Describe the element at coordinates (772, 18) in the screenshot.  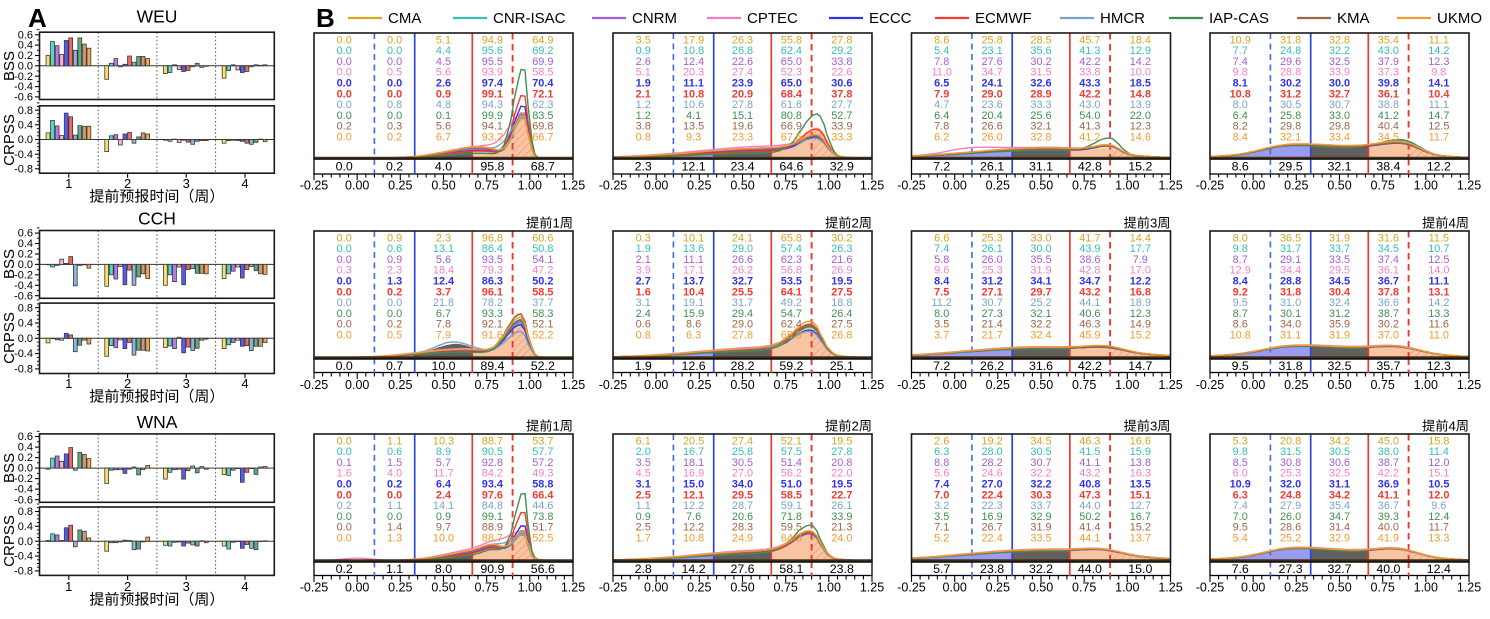
I see `svg-text: CPTEC` at that location.